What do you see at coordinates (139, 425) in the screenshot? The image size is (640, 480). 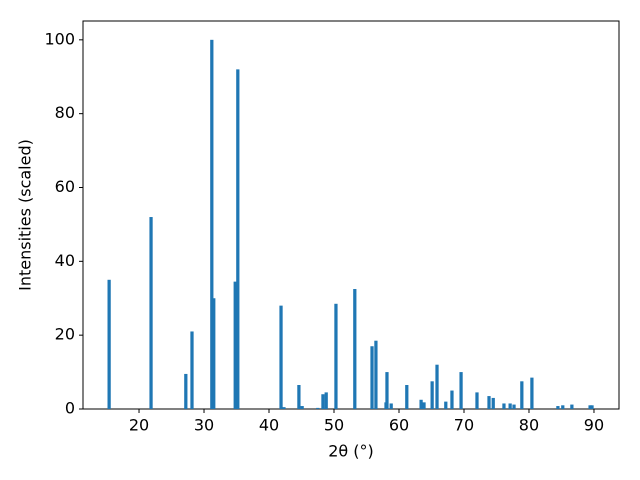 I see `x-tick-label: 20` at bounding box center [139, 425].